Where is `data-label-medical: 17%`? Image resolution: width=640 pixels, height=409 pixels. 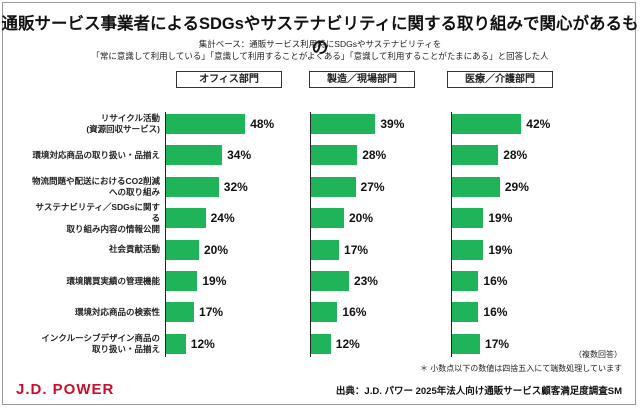 data-label-medical: 17% is located at coordinates (497, 343).